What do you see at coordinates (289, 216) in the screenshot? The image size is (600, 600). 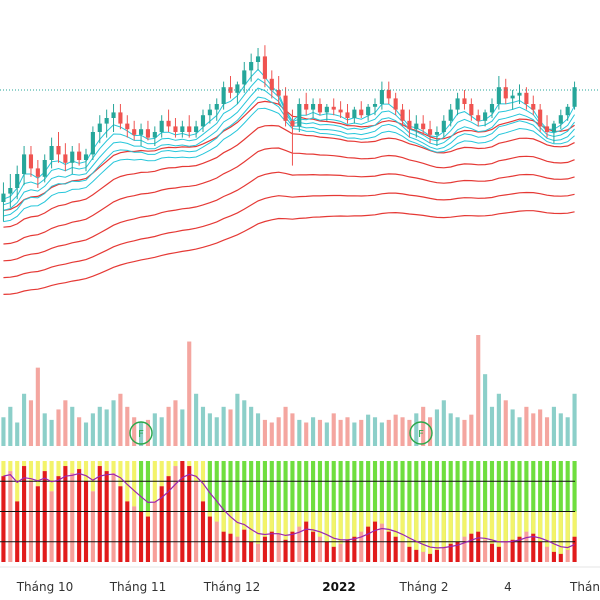 I see `ema-slow-line` at bounding box center [289, 216].